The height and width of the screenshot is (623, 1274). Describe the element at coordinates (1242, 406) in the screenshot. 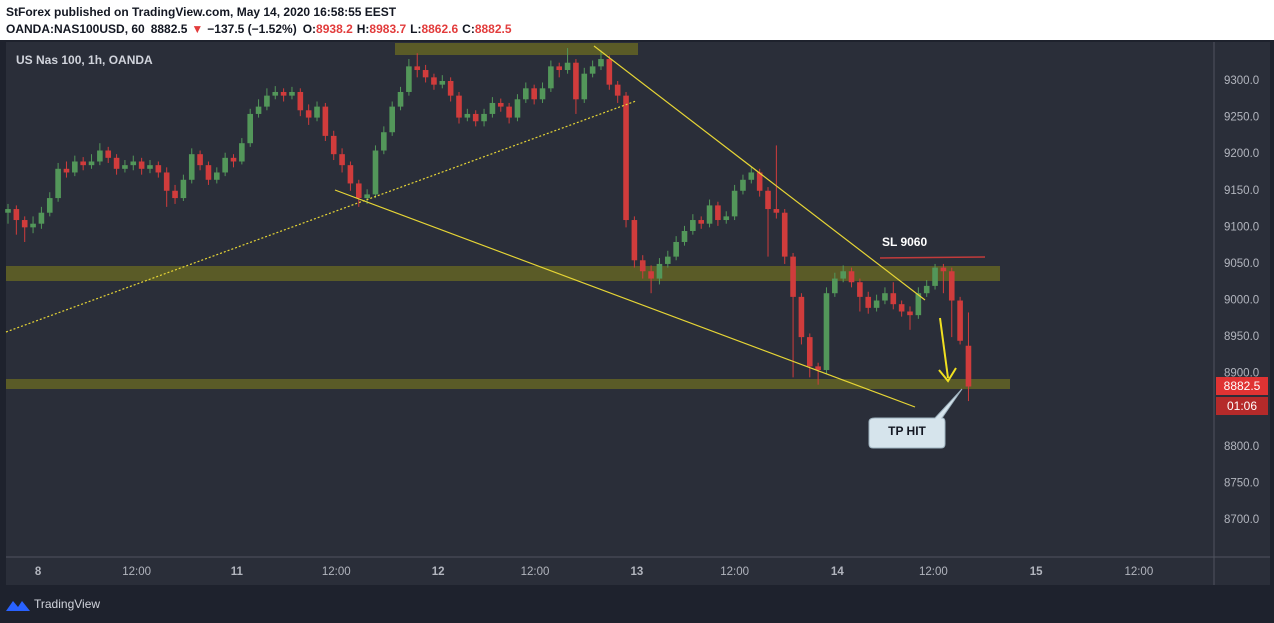

I see `countdown: 01:06` at that location.